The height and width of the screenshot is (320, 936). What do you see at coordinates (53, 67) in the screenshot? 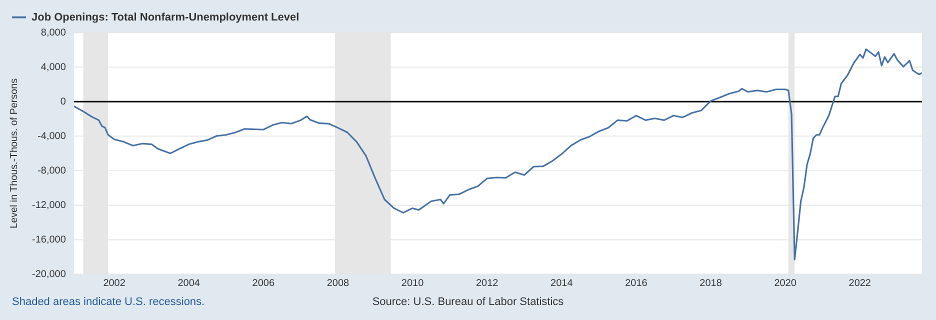
I see `y-tick-label: 4,000` at bounding box center [53, 67].